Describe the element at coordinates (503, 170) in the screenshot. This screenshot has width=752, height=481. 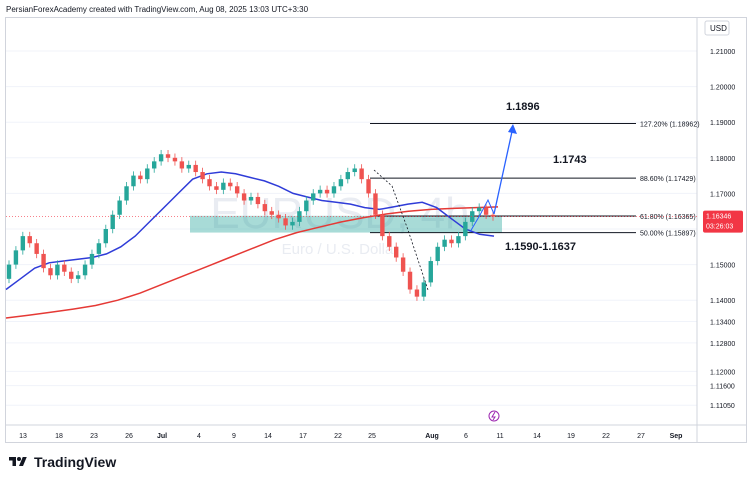
I see `projection-arrow` at that location.